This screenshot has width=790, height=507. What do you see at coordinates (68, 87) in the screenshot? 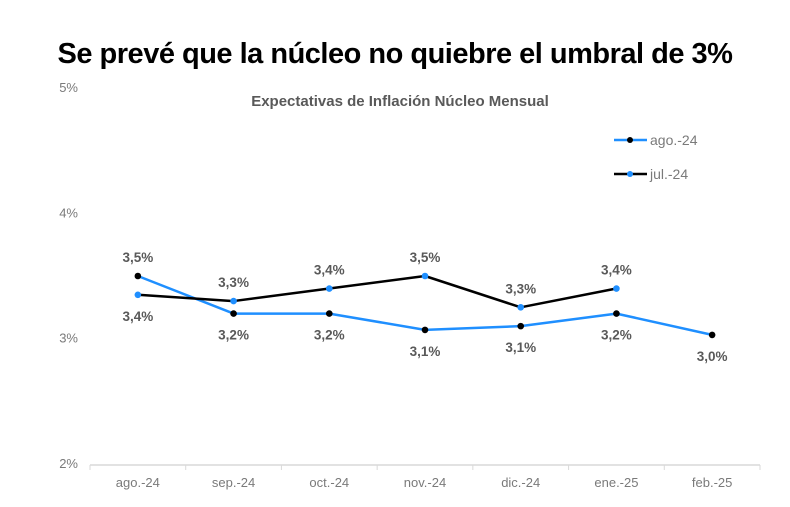
I see `y-tick-label: 5%` at bounding box center [68, 87].